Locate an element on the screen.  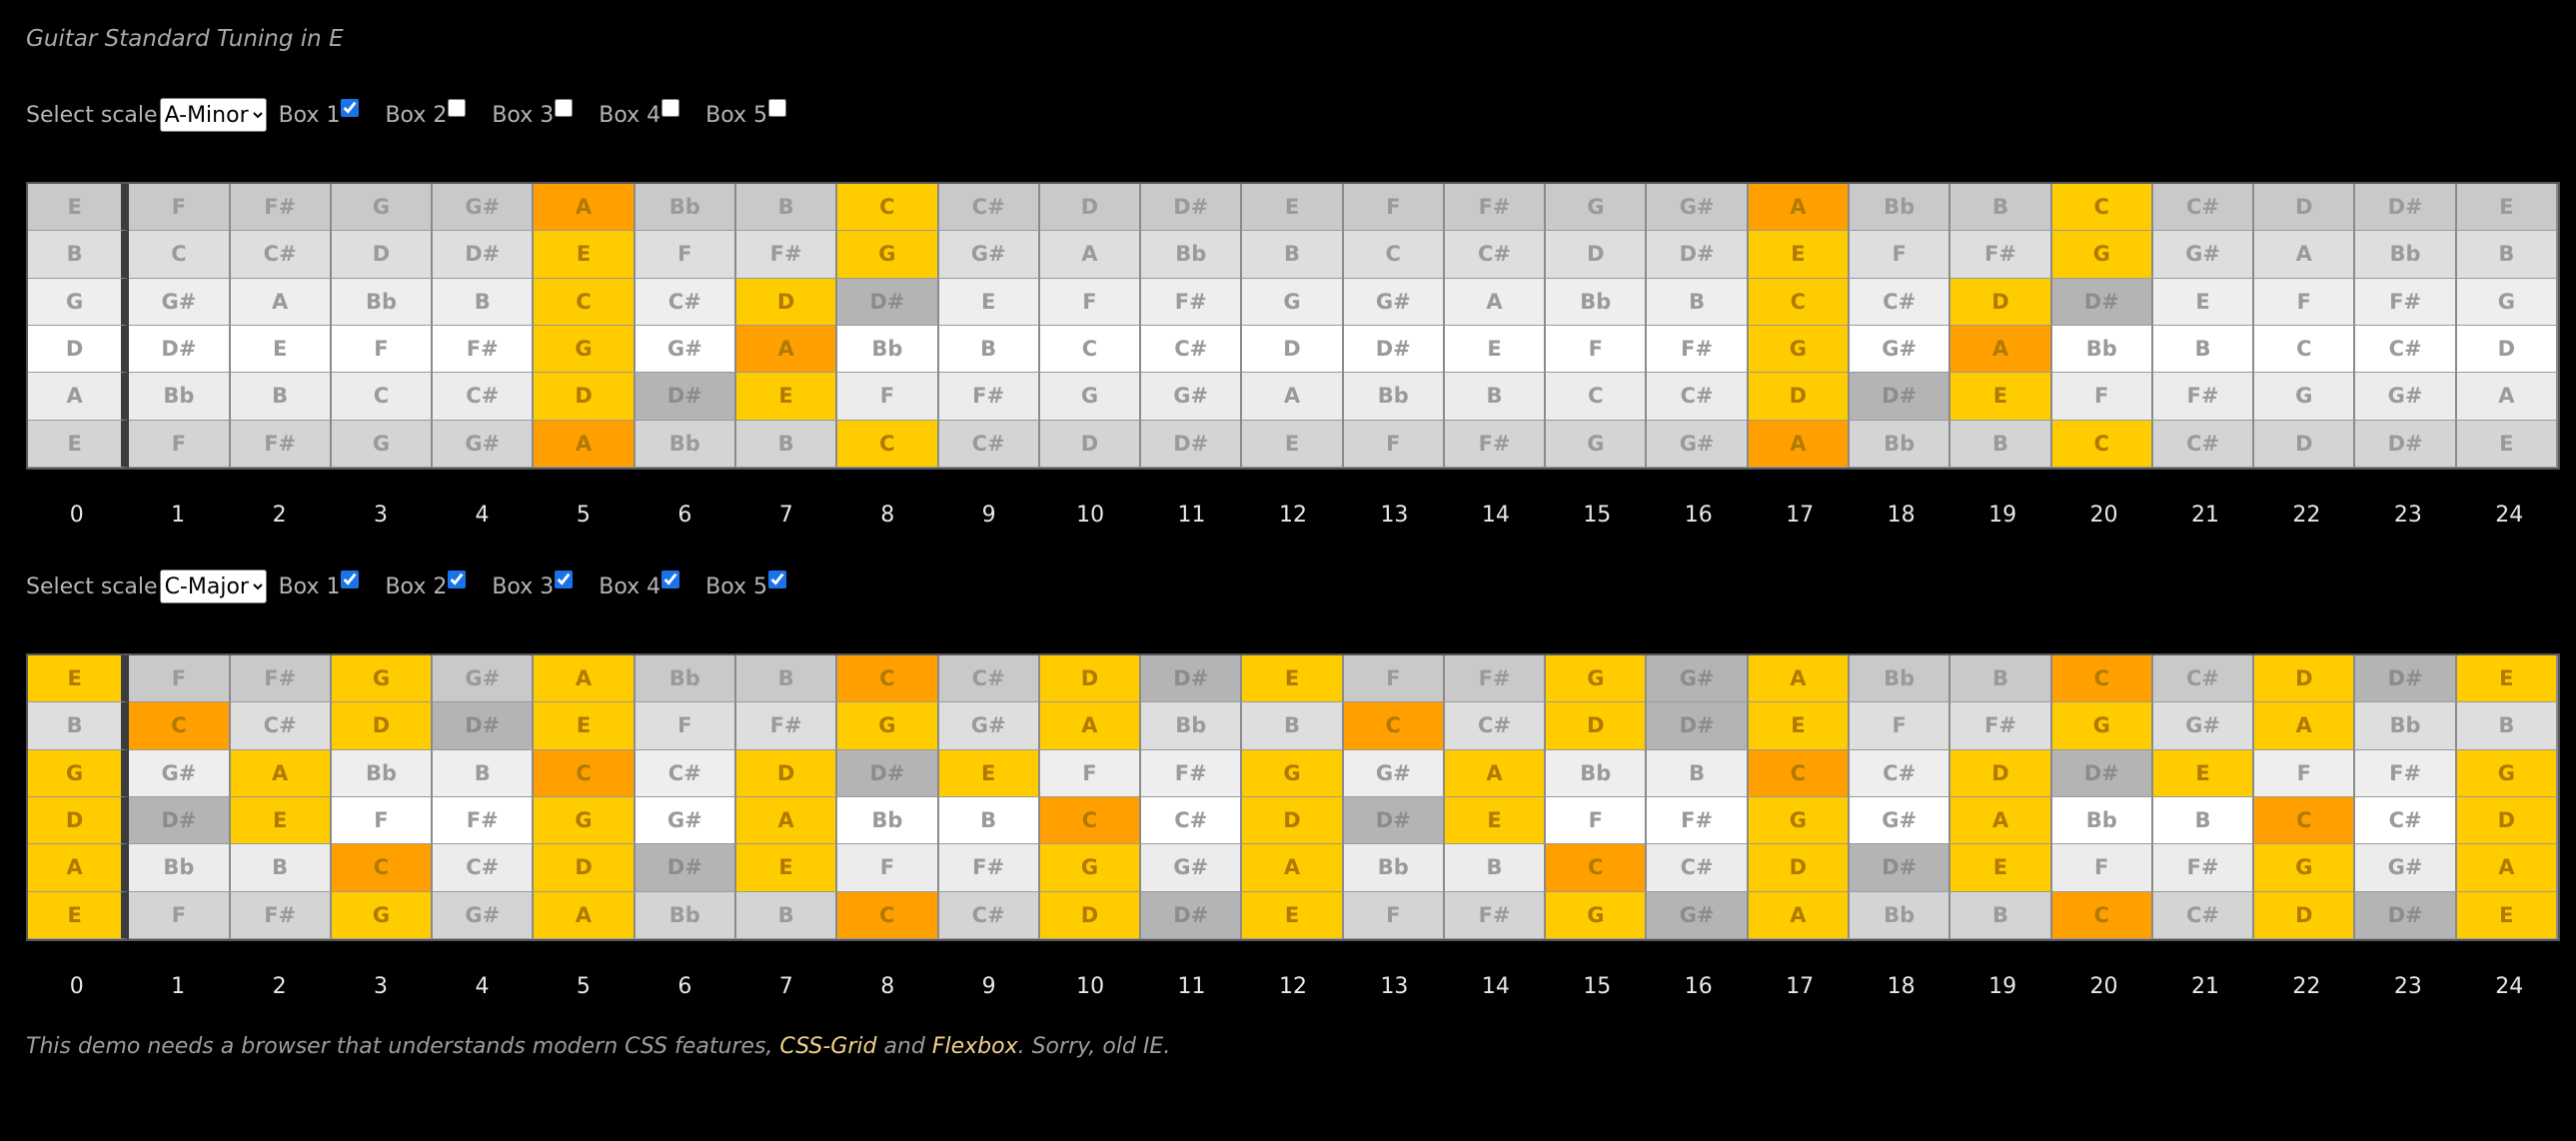
css-grid-link: CSS-Grid is located at coordinates (828, 1046).